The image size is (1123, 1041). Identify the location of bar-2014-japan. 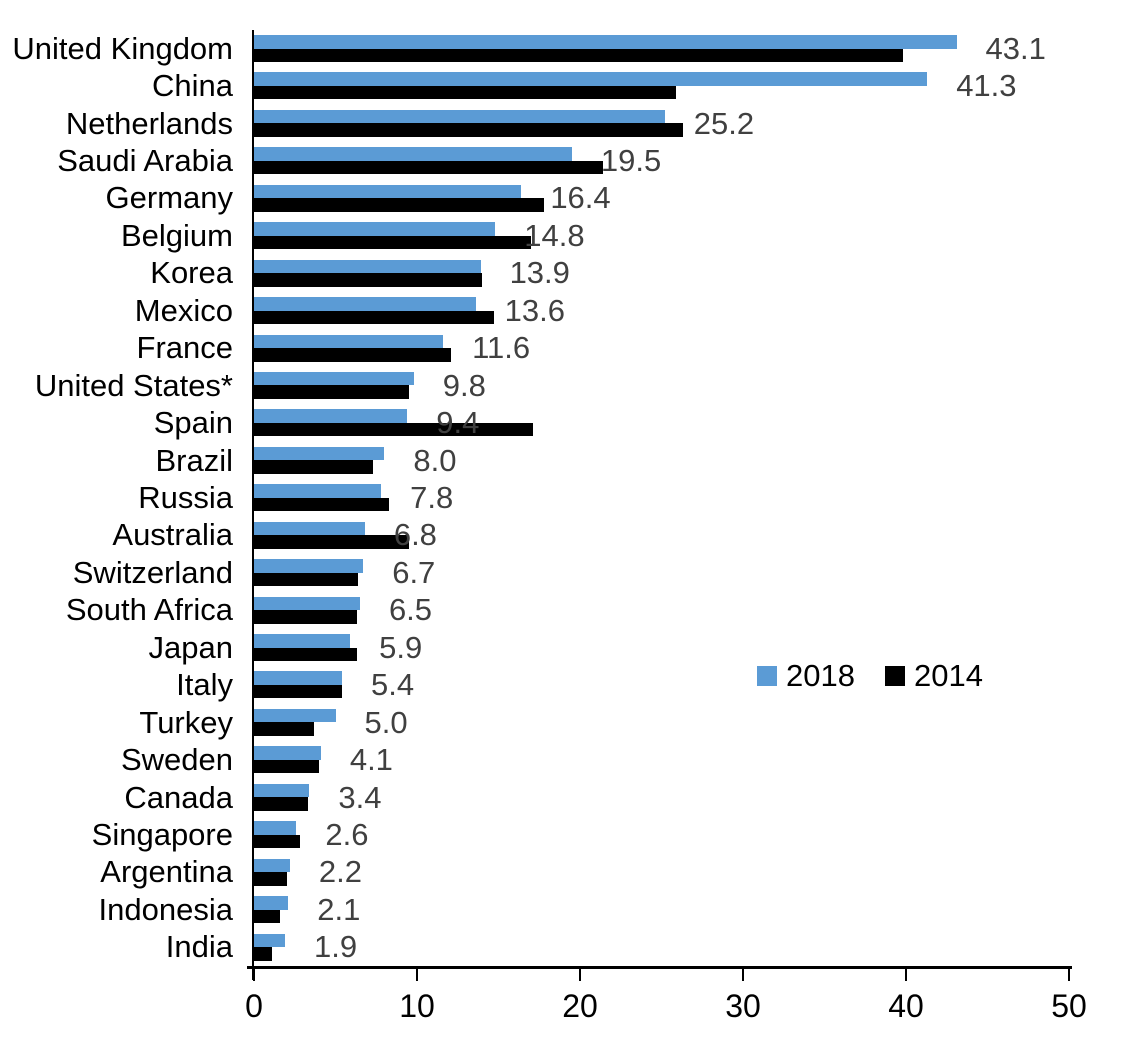
(305, 654).